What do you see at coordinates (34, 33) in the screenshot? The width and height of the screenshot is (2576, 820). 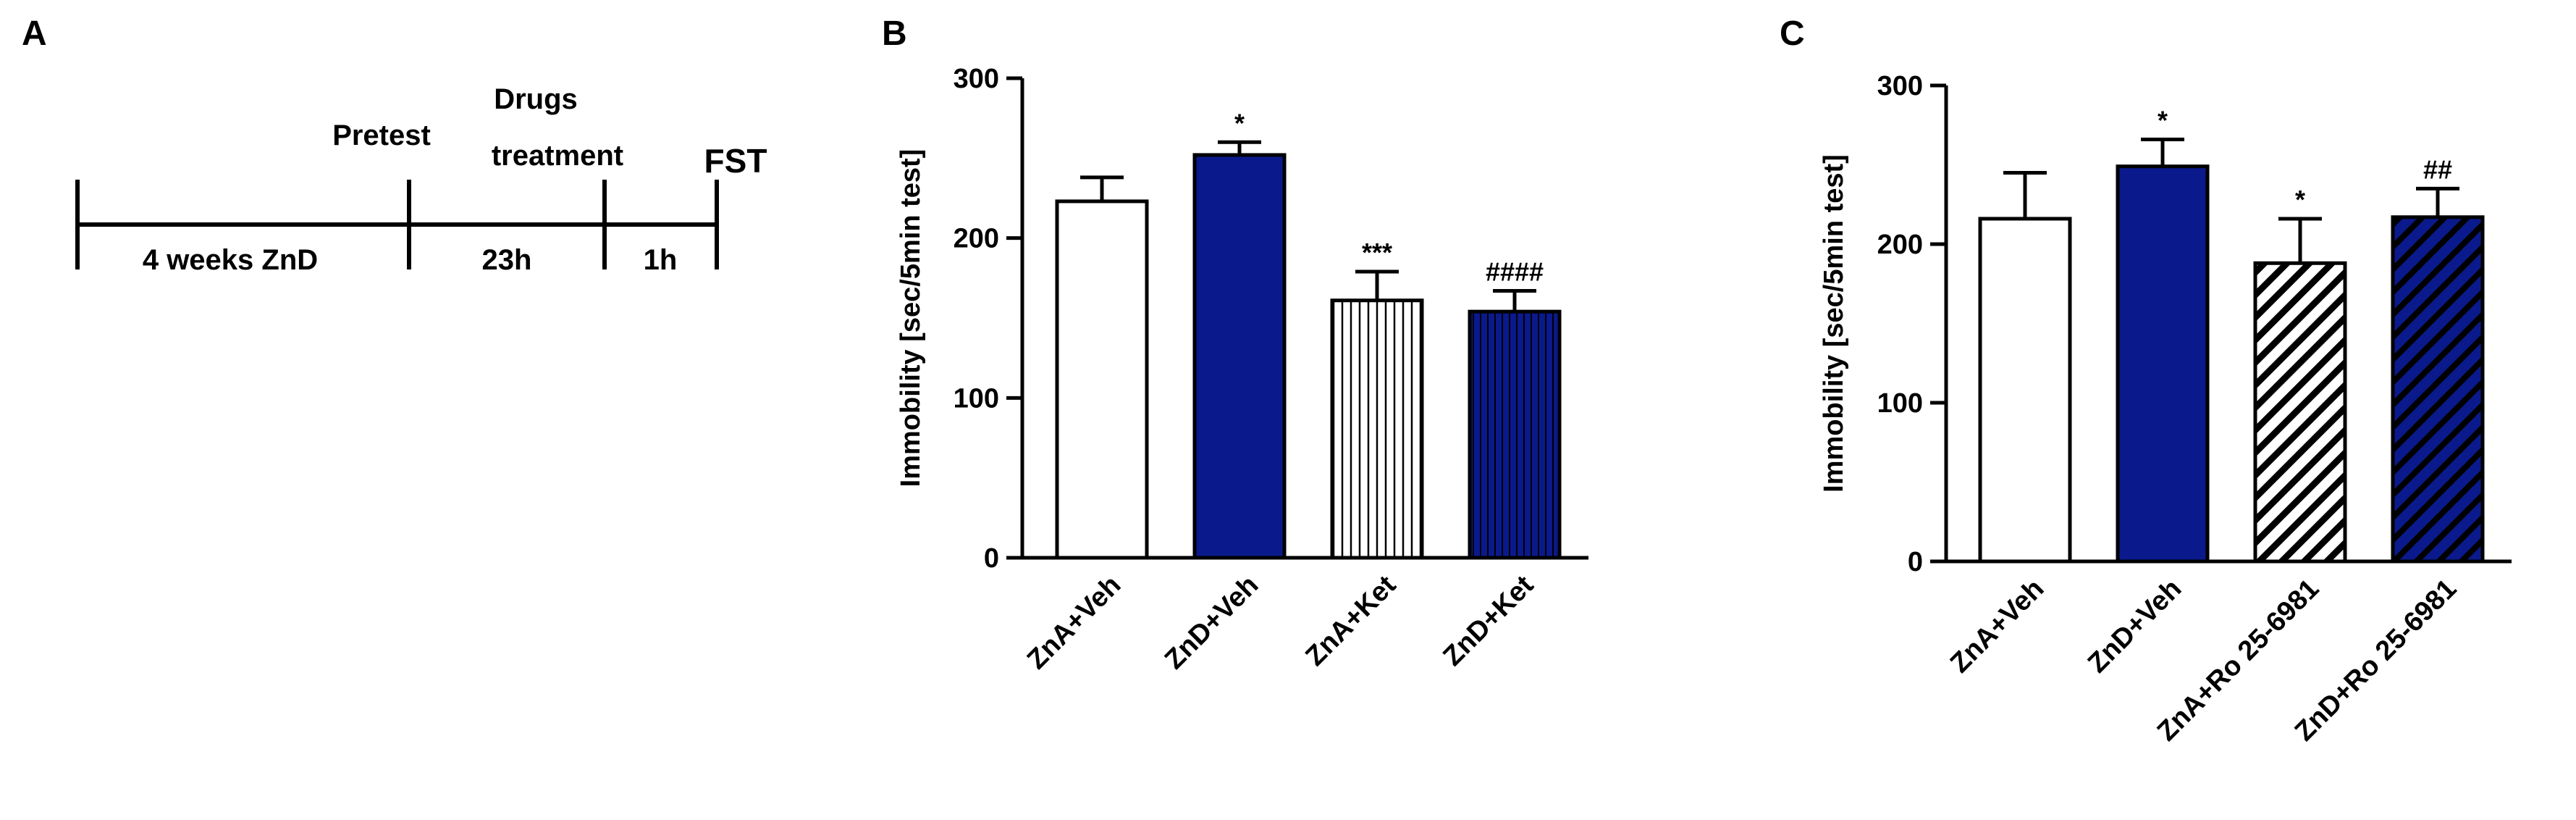 I see `panel-label-a: A` at bounding box center [34, 33].